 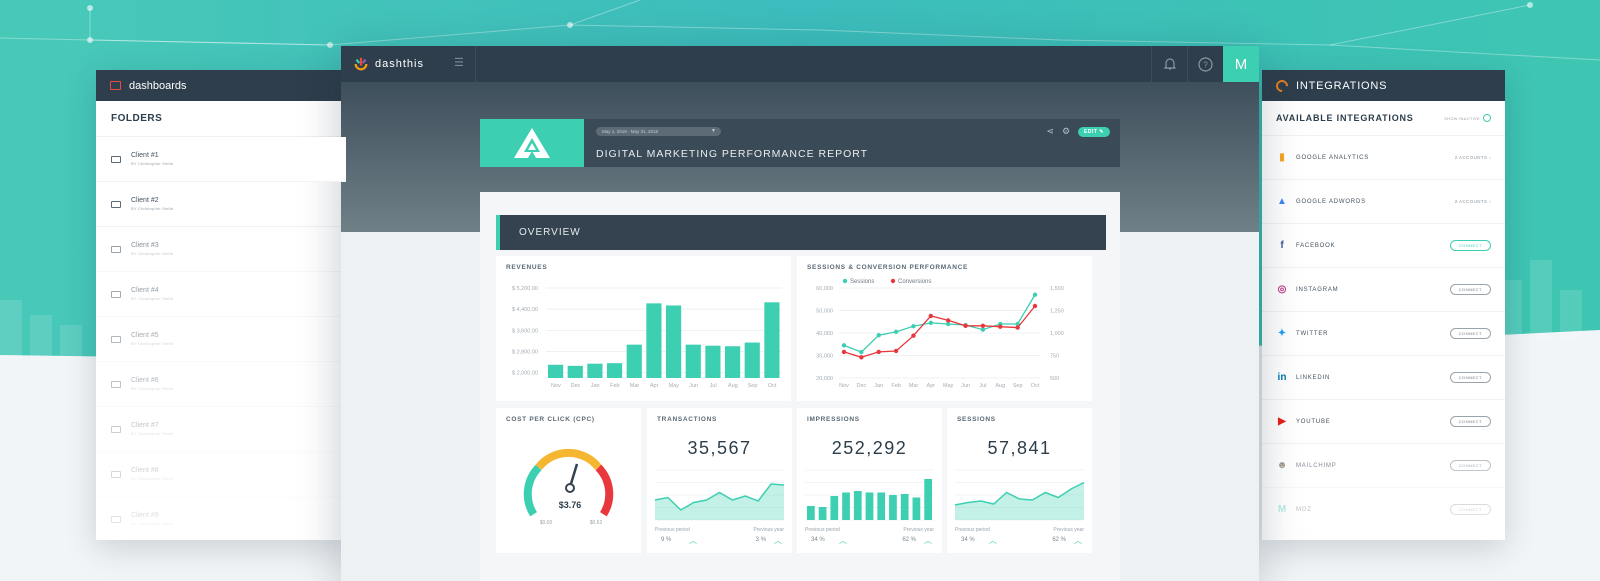 I want to click on facebook-icon: f, so click(x=1282, y=245).